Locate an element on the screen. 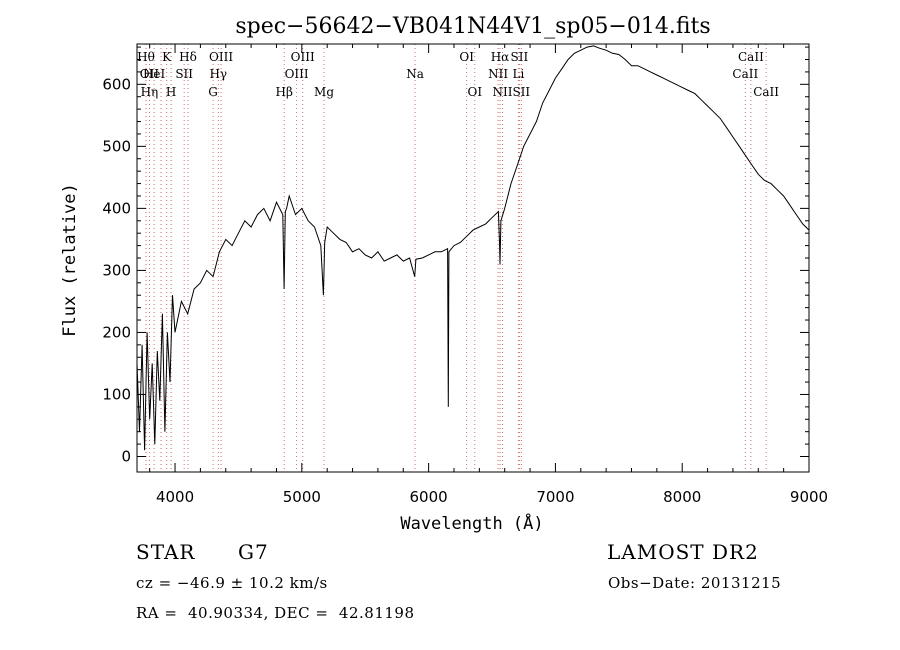  x-tick-label: 5000 is located at coordinates (302, 497).